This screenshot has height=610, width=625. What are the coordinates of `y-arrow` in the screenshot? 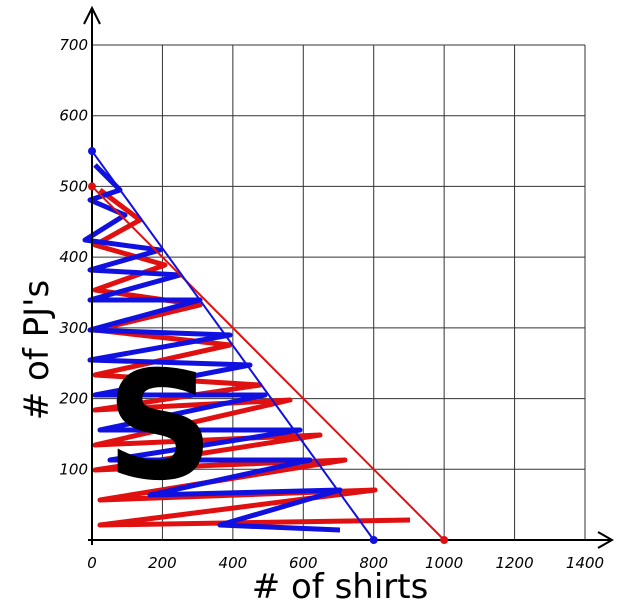 It's located at (92, 15).